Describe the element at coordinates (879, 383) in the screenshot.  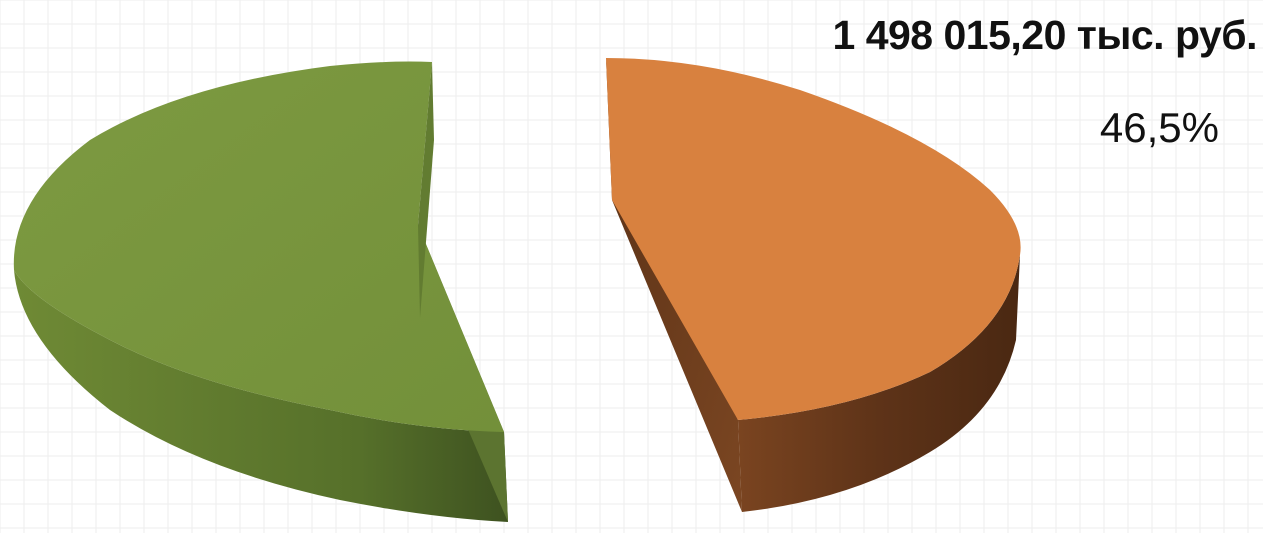
I see `pie-slice-orange-side` at that location.